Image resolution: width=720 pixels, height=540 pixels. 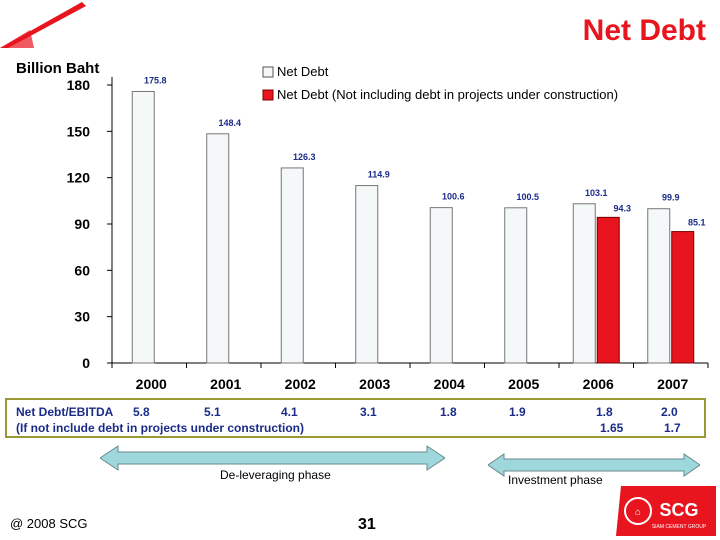 What do you see at coordinates (86, 363) in the screenshot?
I see `y-tick-label: 0` at bounding box center [86, 363].